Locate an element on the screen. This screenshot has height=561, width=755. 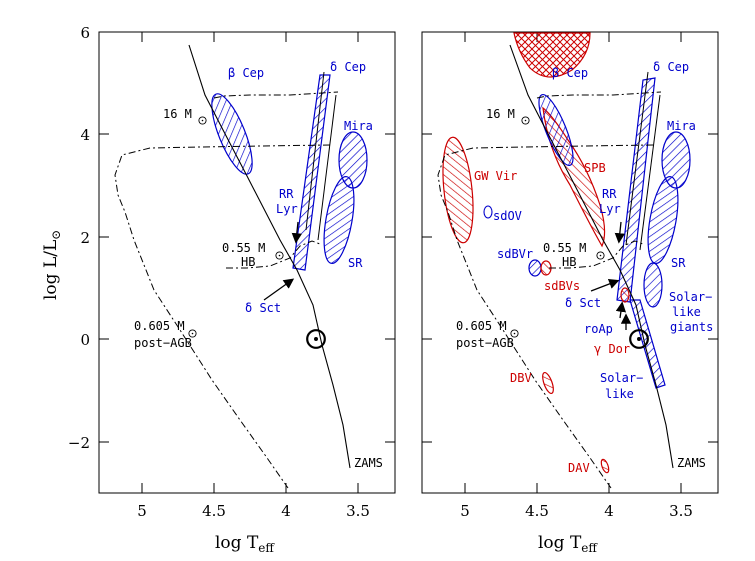
label-sdov: sdOV is located at coordinates (507, 216).